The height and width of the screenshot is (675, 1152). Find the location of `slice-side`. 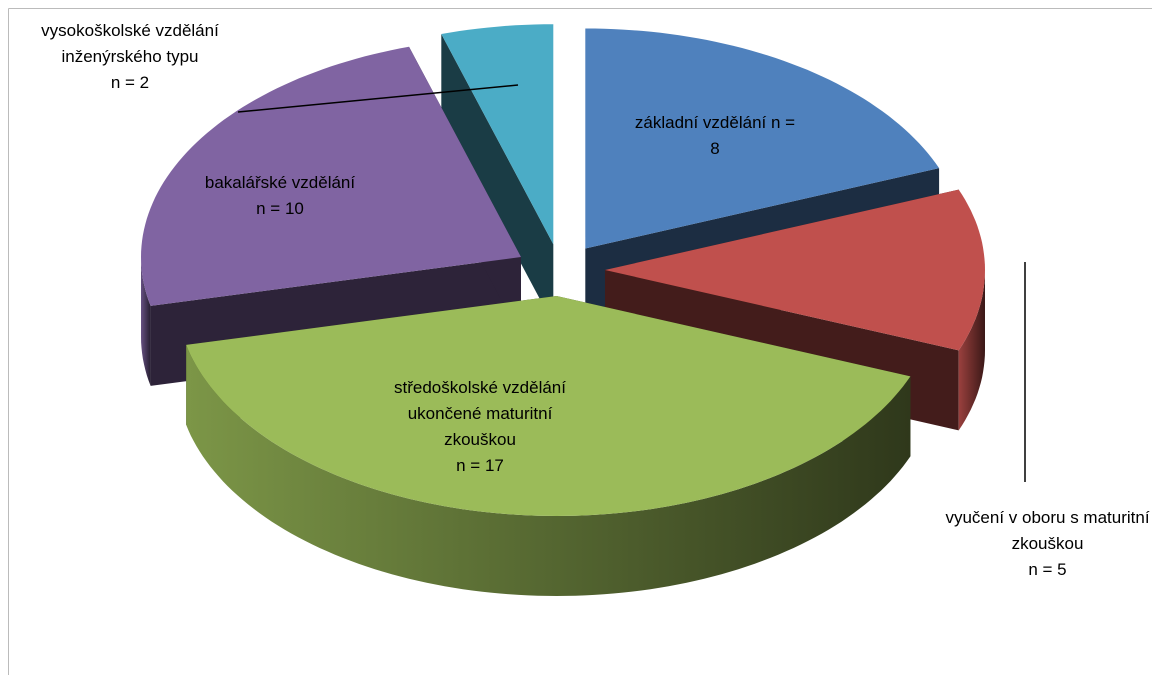

slice-side is located at coordinates (497, 179).